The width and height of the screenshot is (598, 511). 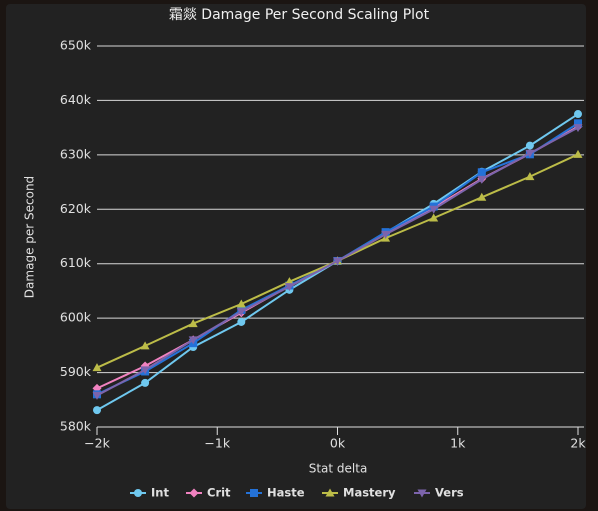 I want to click on y-axis-label: Damage per Second, so click(x=30, y=237).